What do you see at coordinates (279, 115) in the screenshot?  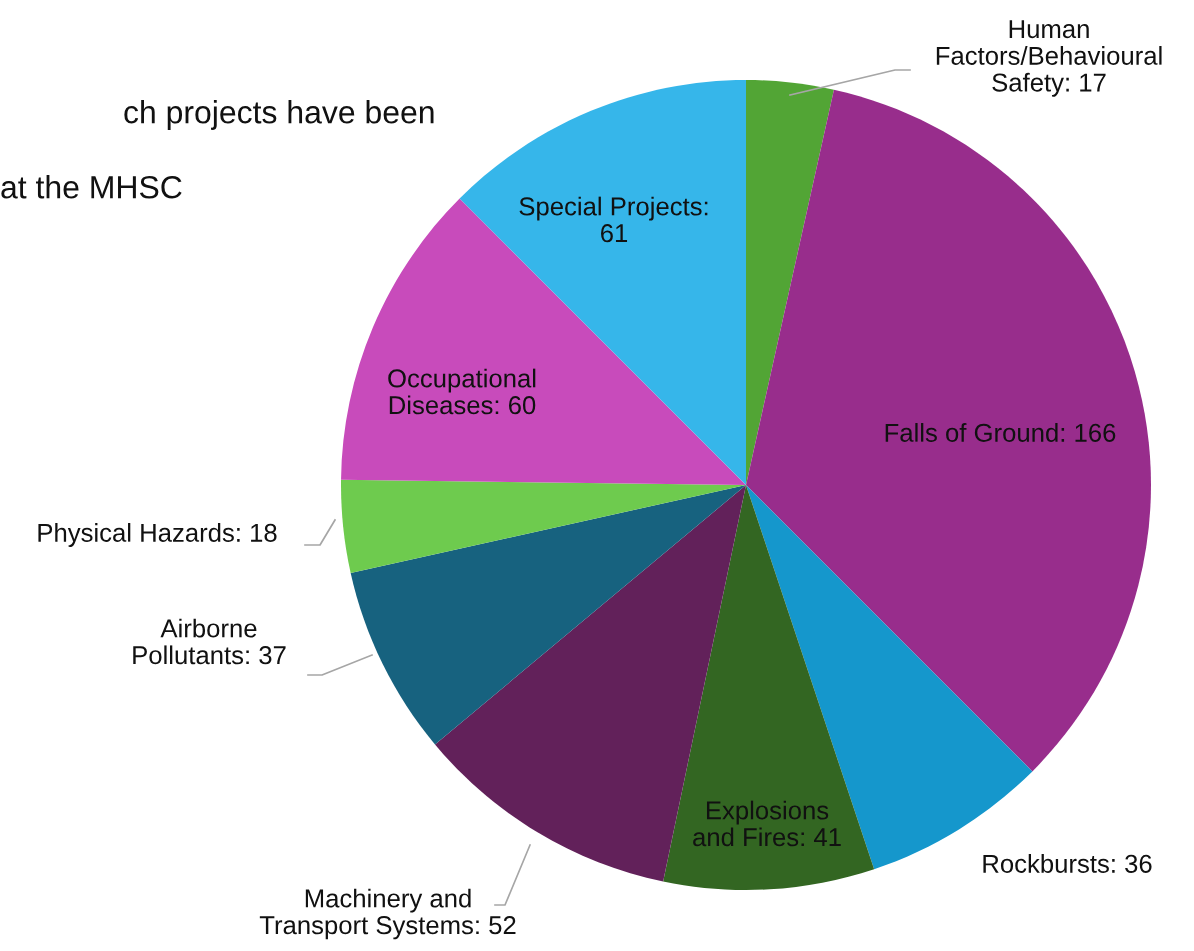 I see `text: ch projects have been` at bounding box center [279, 115].